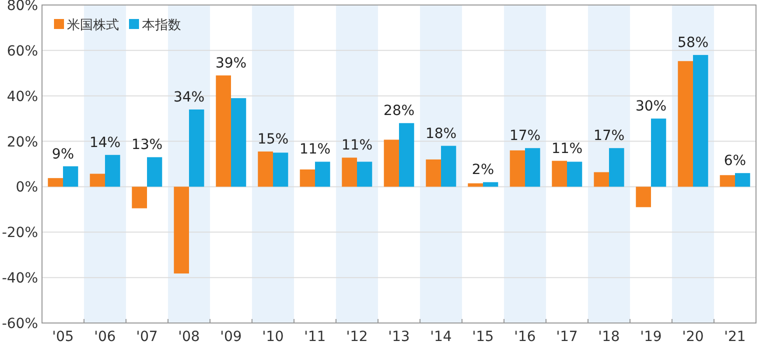 The width and height of the screenshot is (760, 344). I want to click on legend-label: 本指数, so click(161, 25).